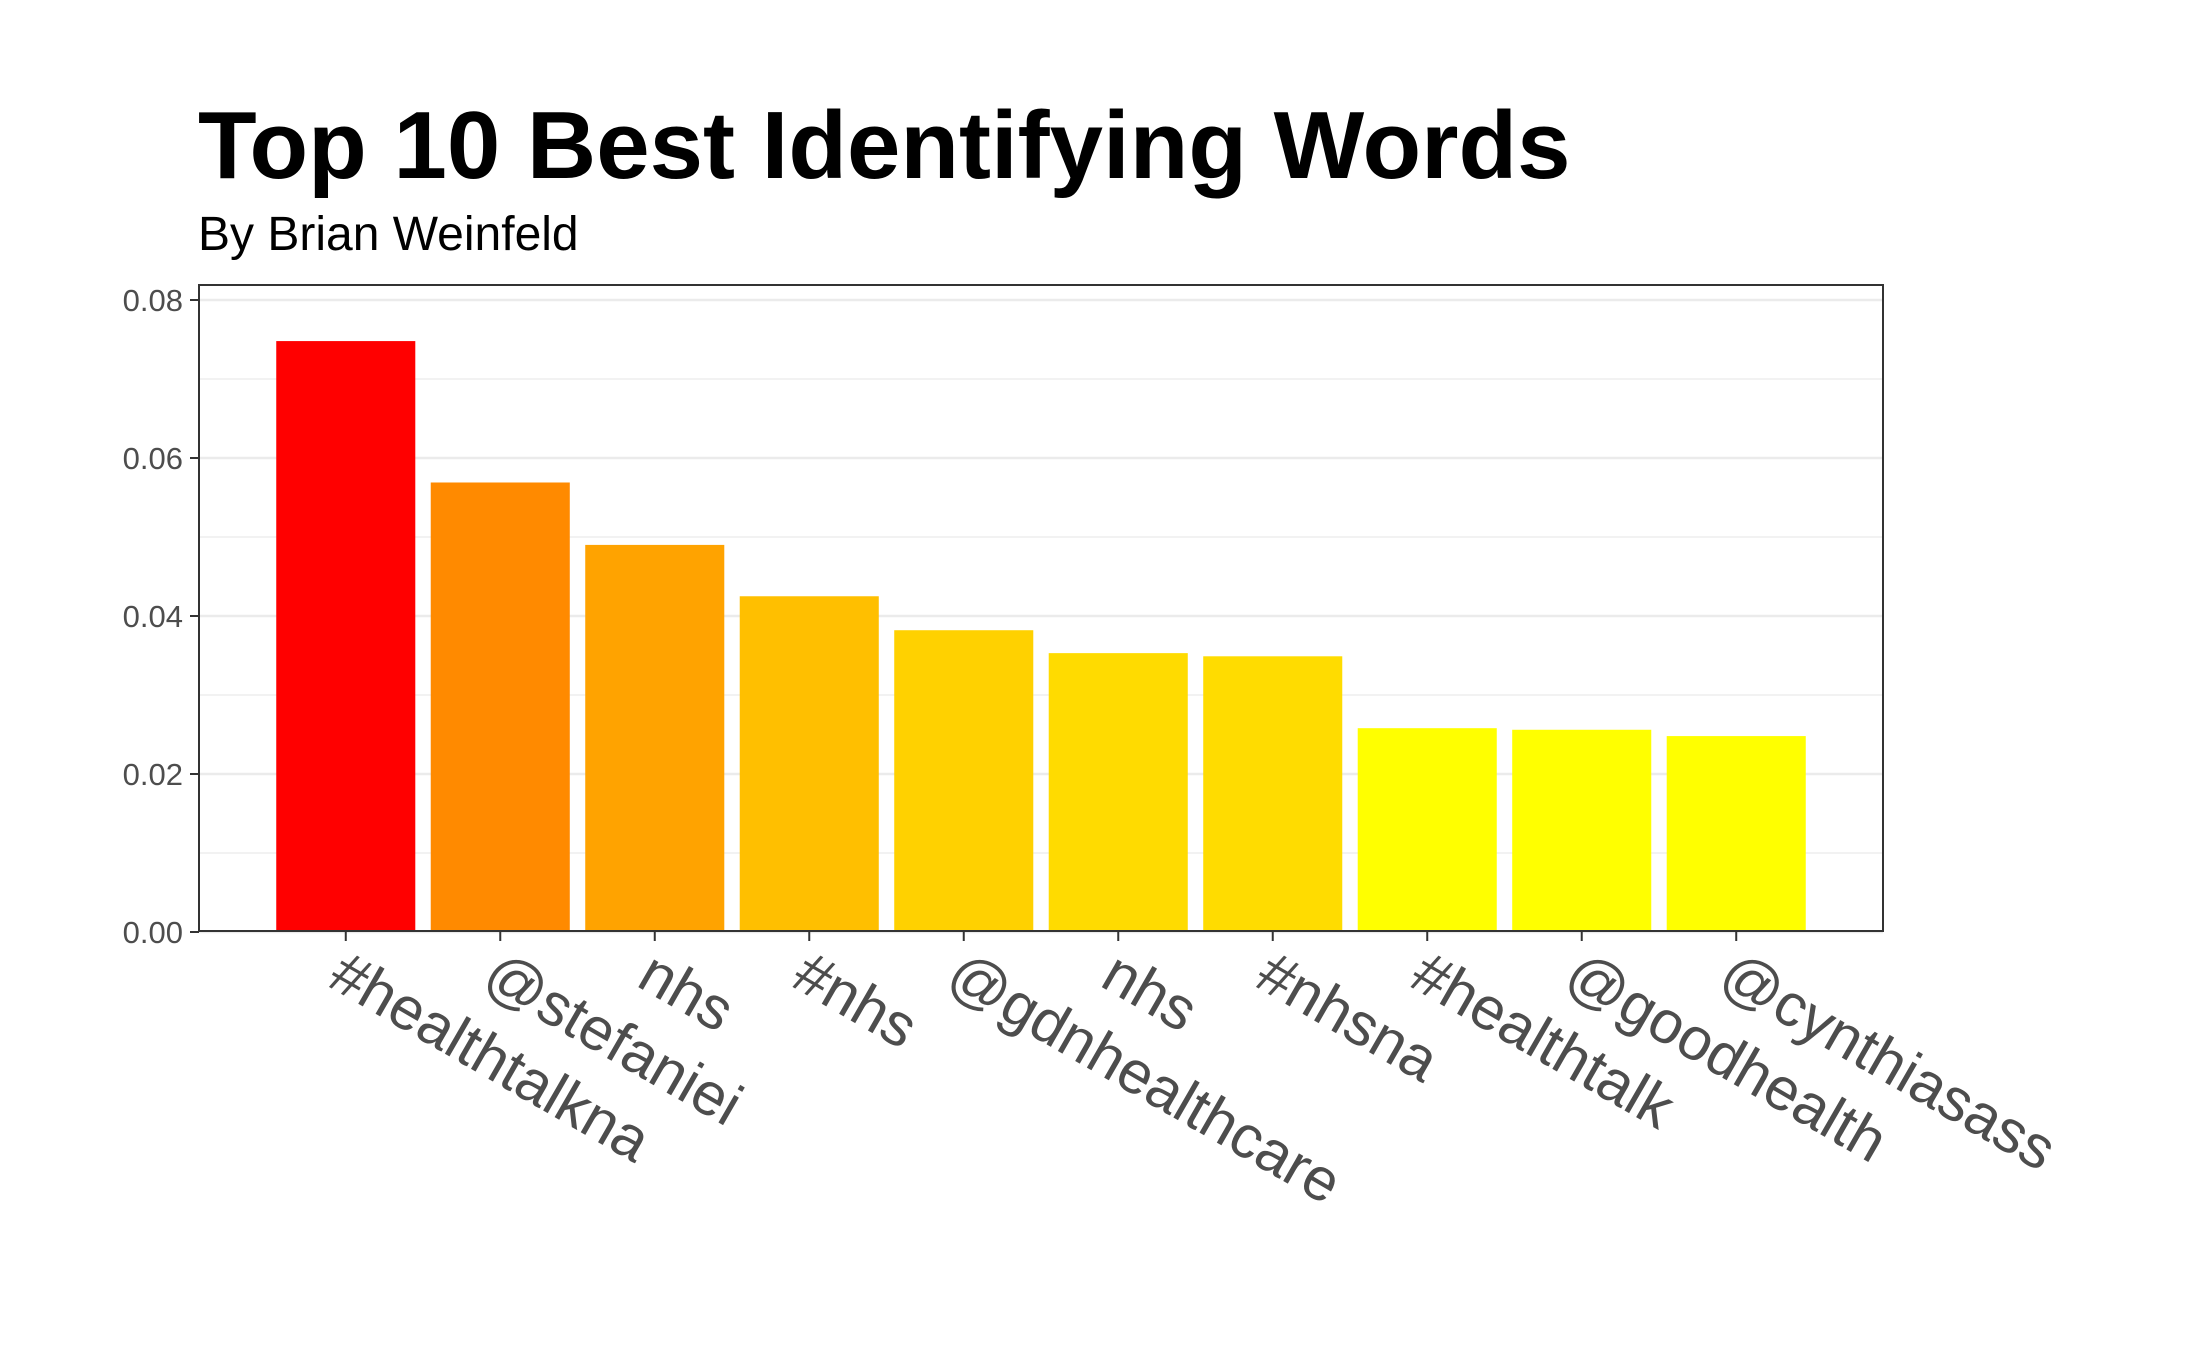 The image size is (2187, 1350). I want to click on y-axis: 0.00 0.02 0.04 0.06 0.08, so click(161, 616).